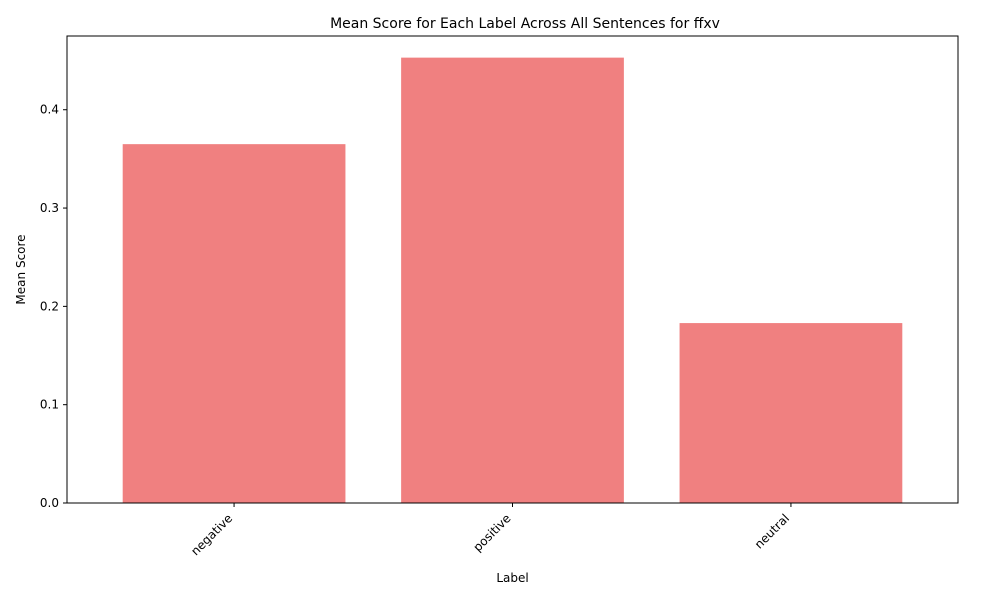 This screenshot has height=604, width=1000. Describe the element at coordinates (234, 323) in the screenshot. I see `bar-negative` at that location.